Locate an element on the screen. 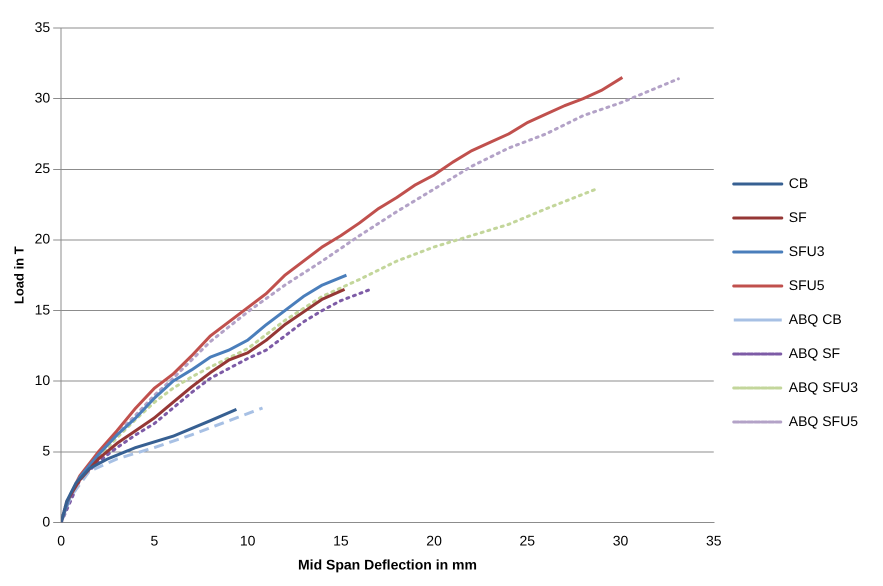 The width and height of the screenshot is (883, 586). legend-label: SFU3 is located at coordinates (806, 250).